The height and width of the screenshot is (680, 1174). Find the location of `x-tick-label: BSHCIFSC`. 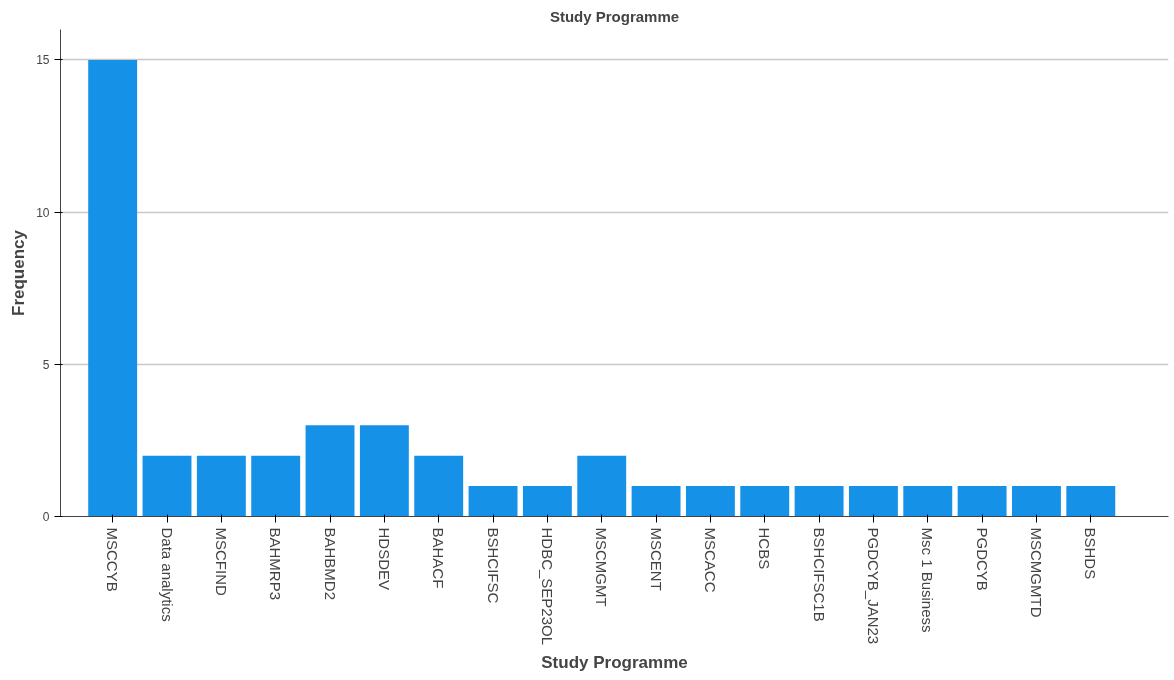

x-tick-label: BSHCIFSC is located at coordinates (493, 565).